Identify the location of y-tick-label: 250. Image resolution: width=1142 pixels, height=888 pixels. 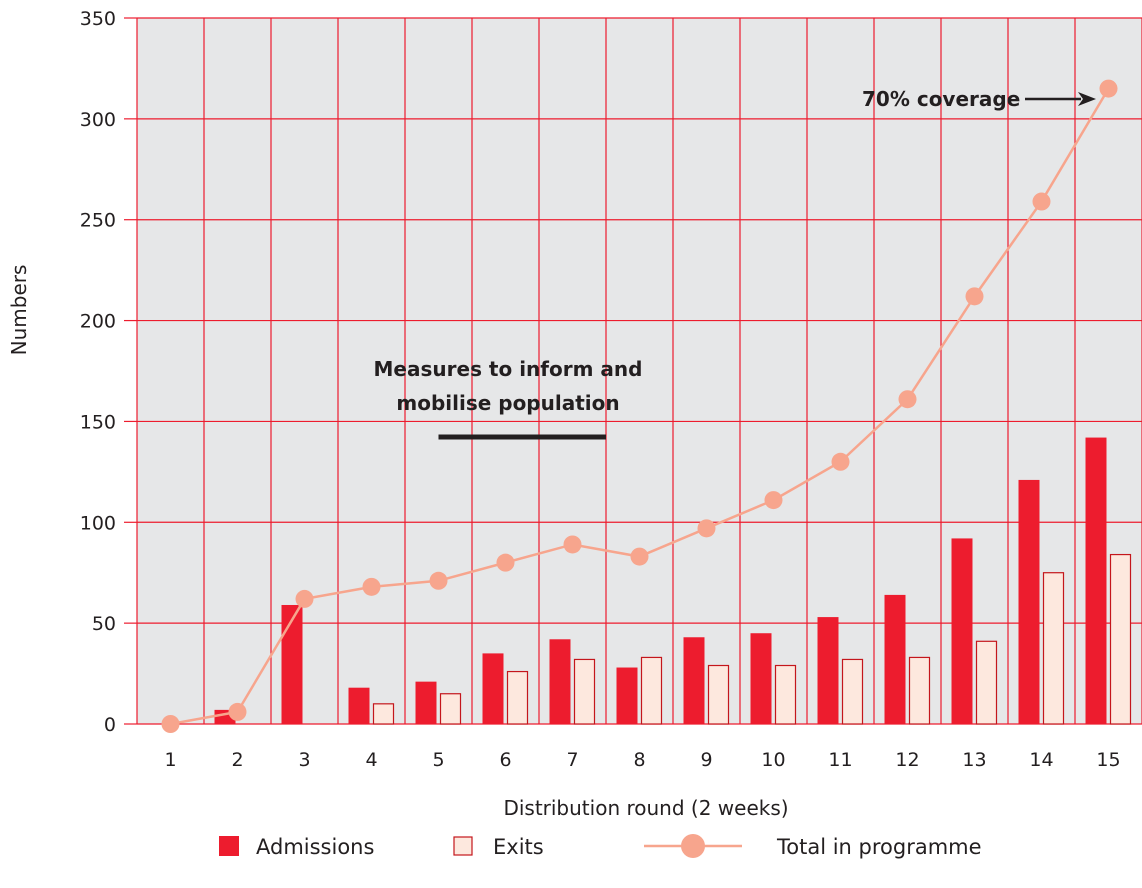
(98, 221).